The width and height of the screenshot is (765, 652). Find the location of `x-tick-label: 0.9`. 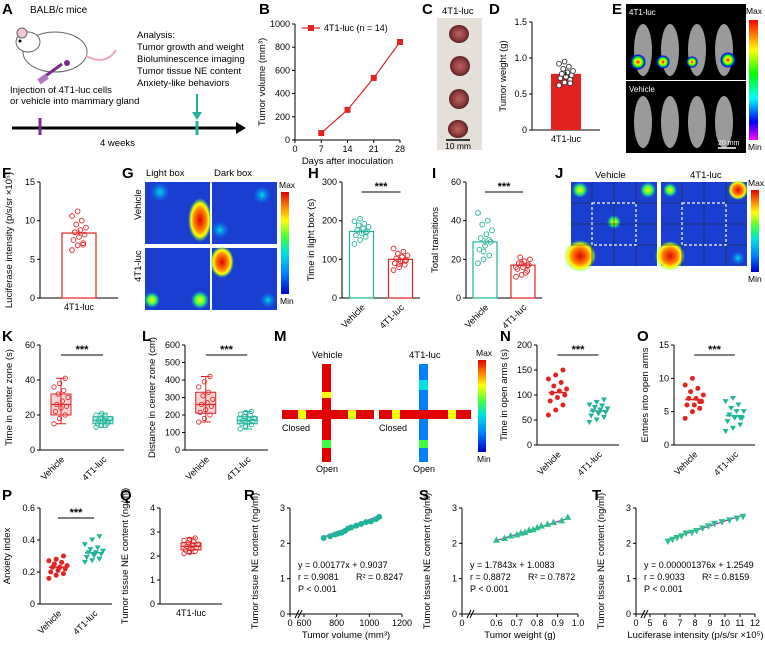

x-tick-label: 0.9 is located at coordinates (557, 623).